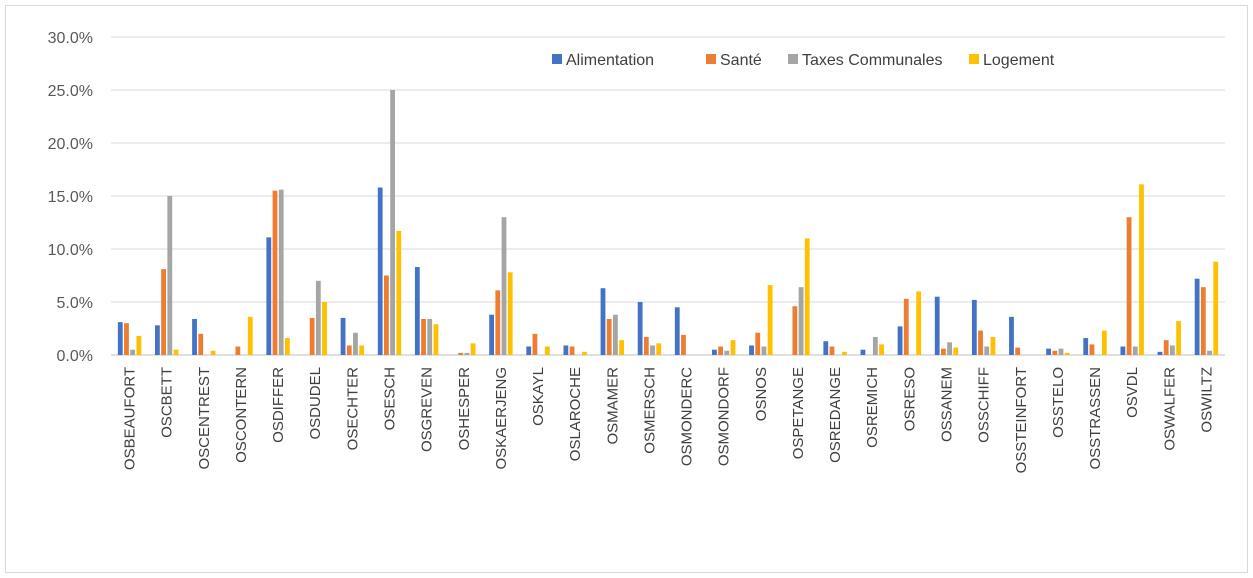  Describe the element at coordinates (464, 409) in the screenshot. I see `x-tick-label: OSHESPER` at that location.